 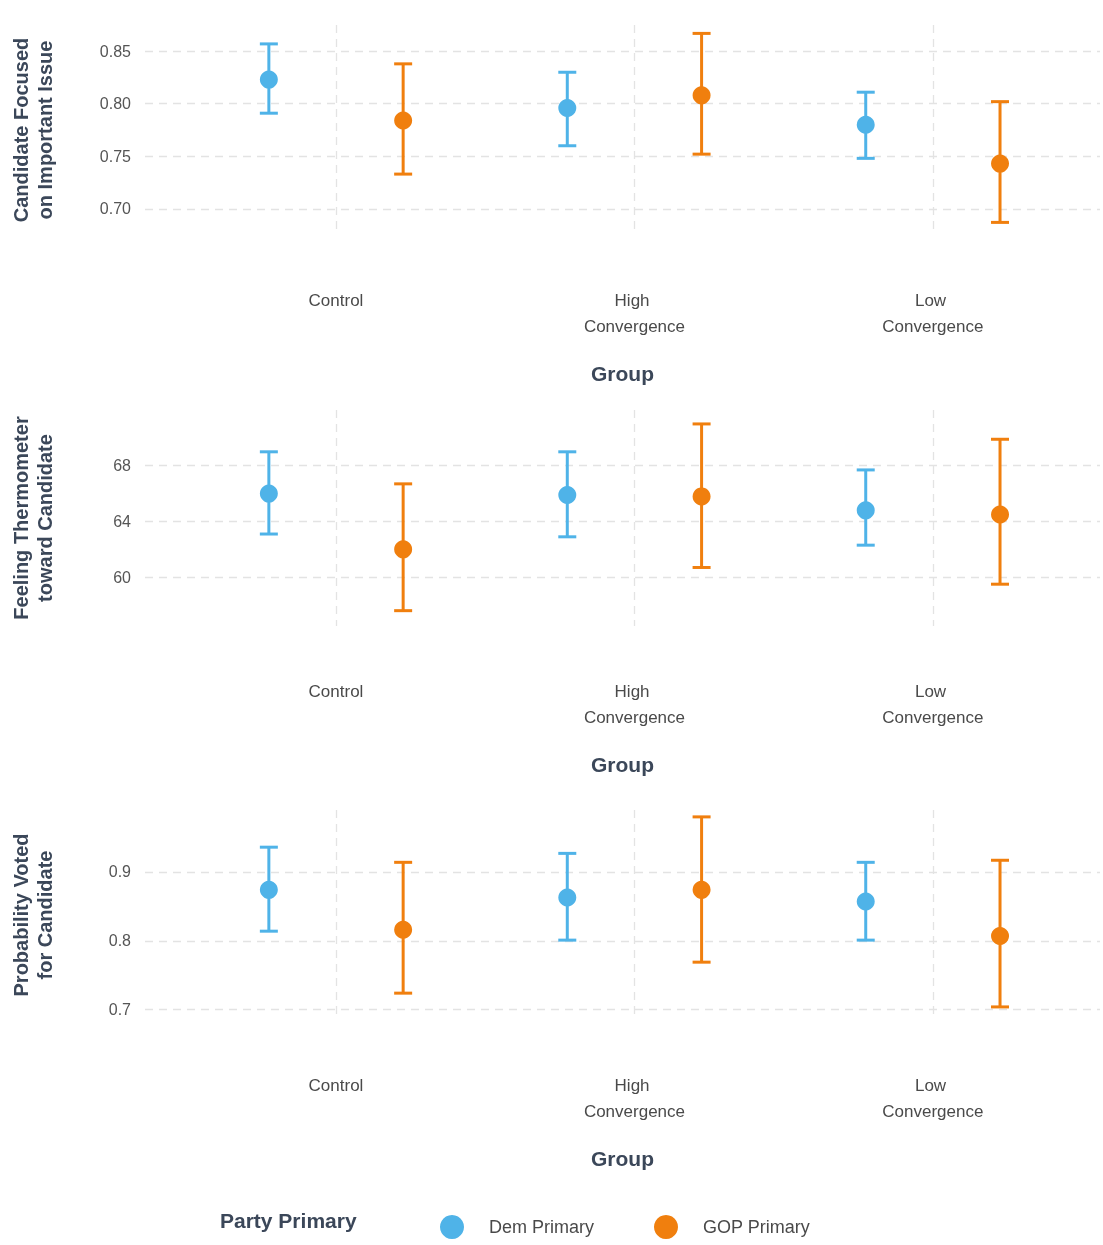 What do you see at coordinates (115, 156) in the screenshot?
I see `y-tick-label: 0.75` at bounding box center [115, 156].